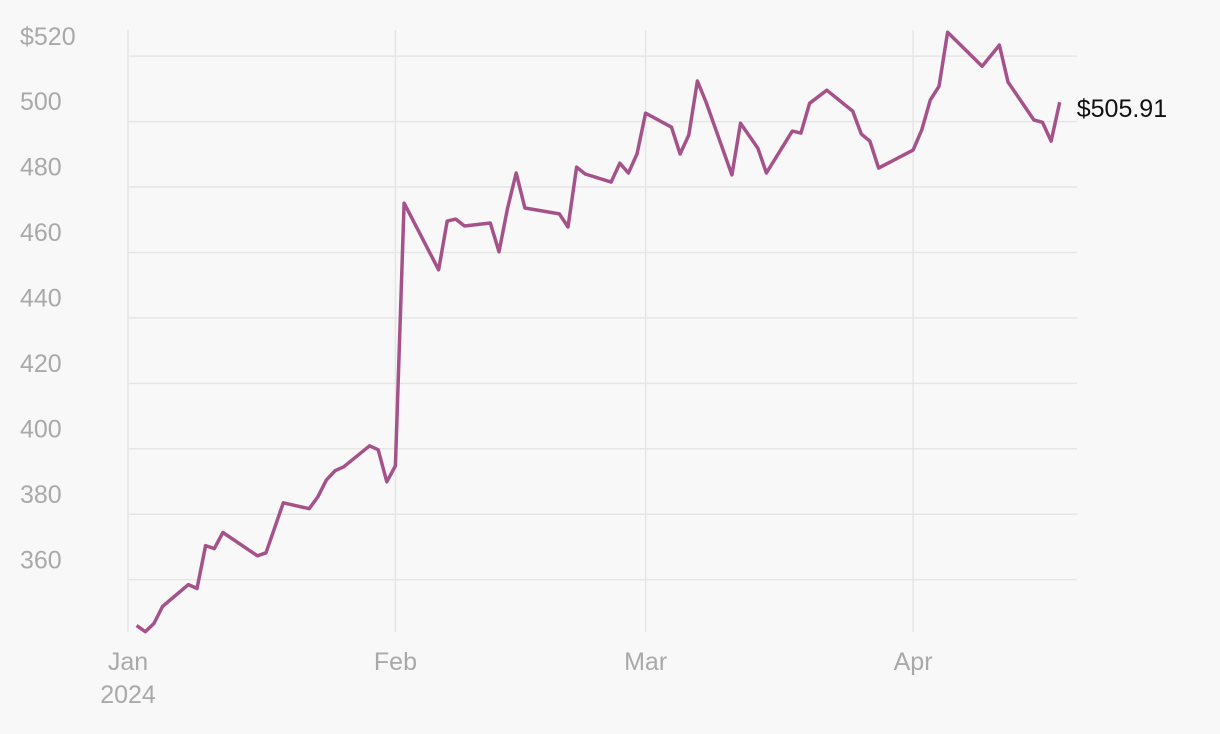  What do you see at coordinates (41, 560) in the screenshot?
I see `y-tick-label: 360` at bounding box center [41, 560].